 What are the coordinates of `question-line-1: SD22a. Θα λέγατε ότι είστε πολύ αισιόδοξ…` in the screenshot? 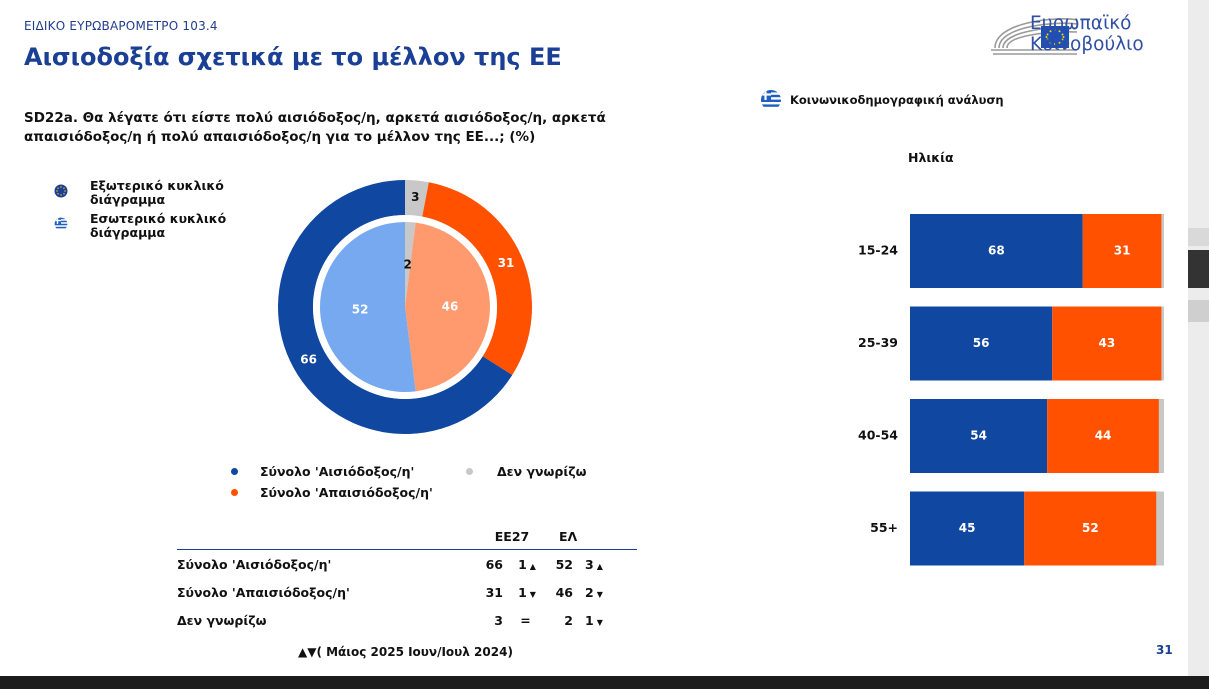 It's located at (315, 118).